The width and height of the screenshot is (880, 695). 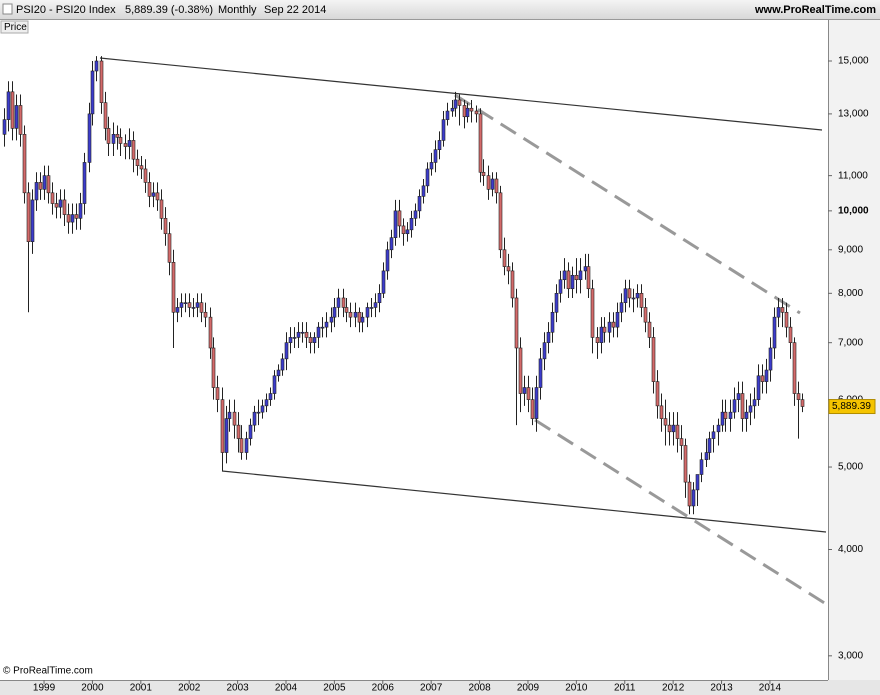 What do you see at coordinates (237, 10) in the screenshot?
I see `header-period: Monthly` at bounding box center [237, 10].